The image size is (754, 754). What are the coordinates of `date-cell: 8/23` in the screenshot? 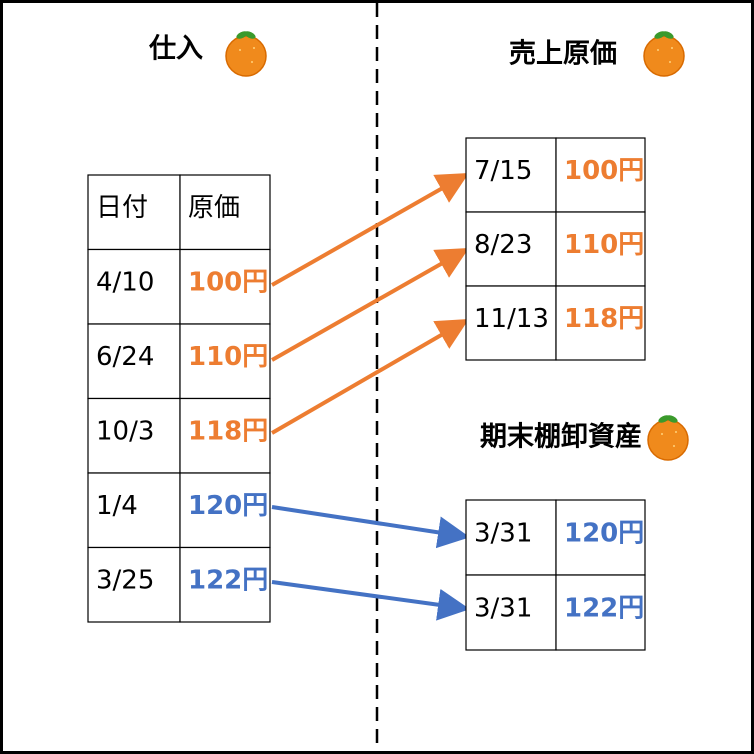 It's located at (503, 245).